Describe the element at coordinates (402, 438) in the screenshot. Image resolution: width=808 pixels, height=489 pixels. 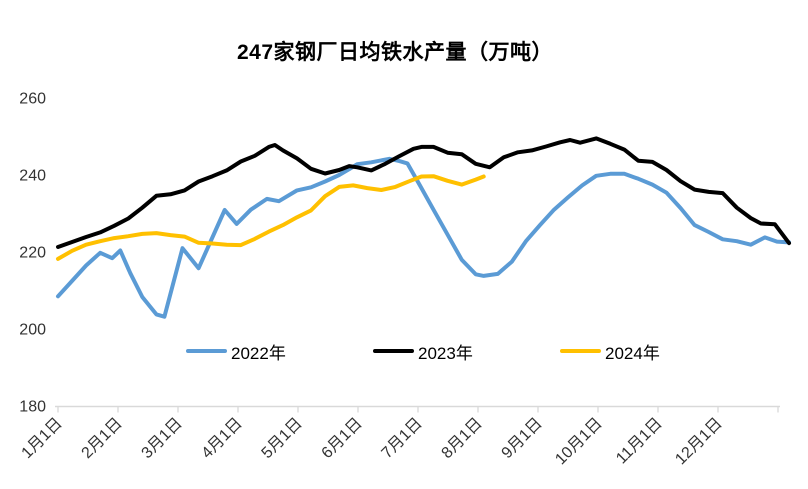
I see `x-axis-label: 7月1日` at that location.